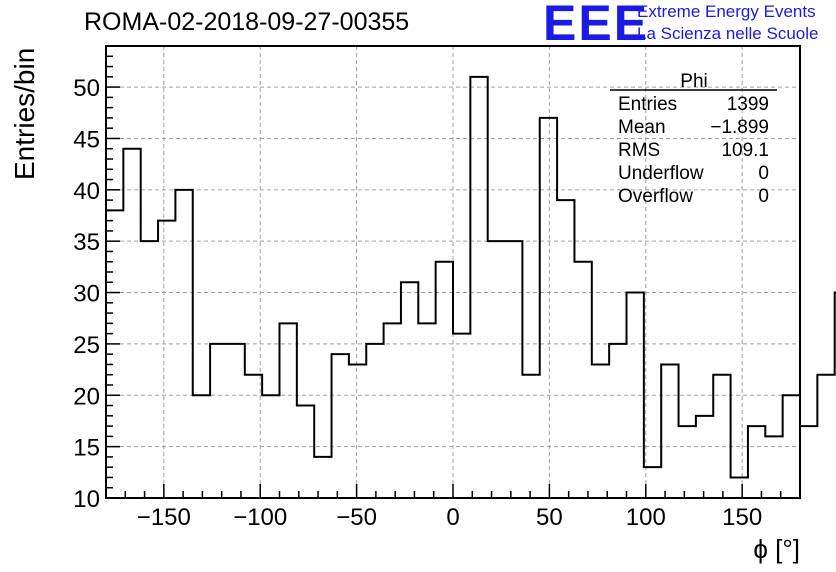 The image size is (836, 572). I want to click on x-tick-label: 0, so click(452, 517).